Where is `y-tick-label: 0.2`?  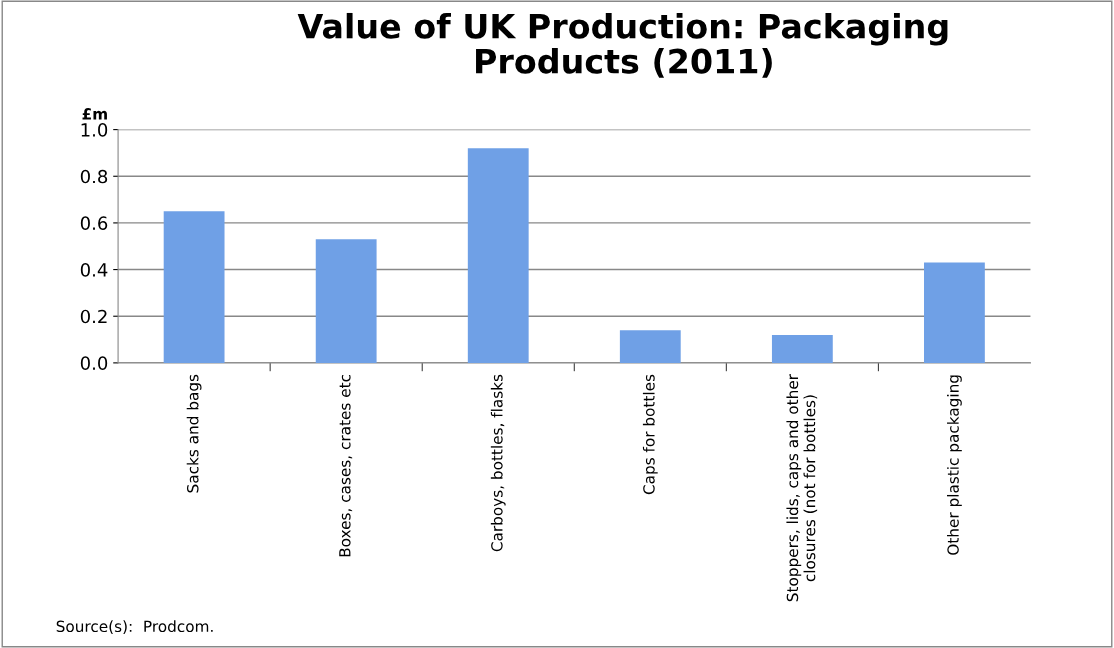 y-tick-label: 0.2 is located at coordinates (93, 316).